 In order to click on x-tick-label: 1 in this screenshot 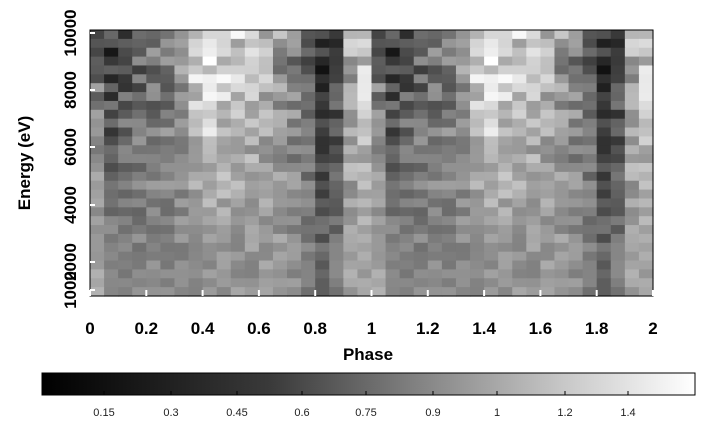, I will do `click(371, 328)`.